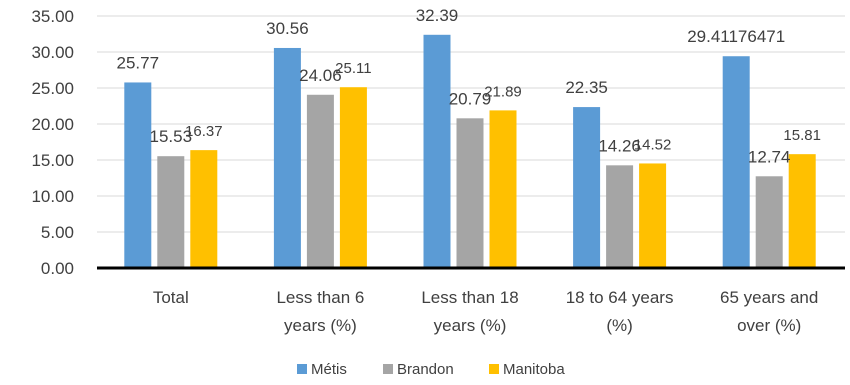 The width and height of the screenshot is (850, 385). What do you see at coordinates (503, 91) in the screenshot?
I see `data-label: 21.89` at bounding box center [503, 91].